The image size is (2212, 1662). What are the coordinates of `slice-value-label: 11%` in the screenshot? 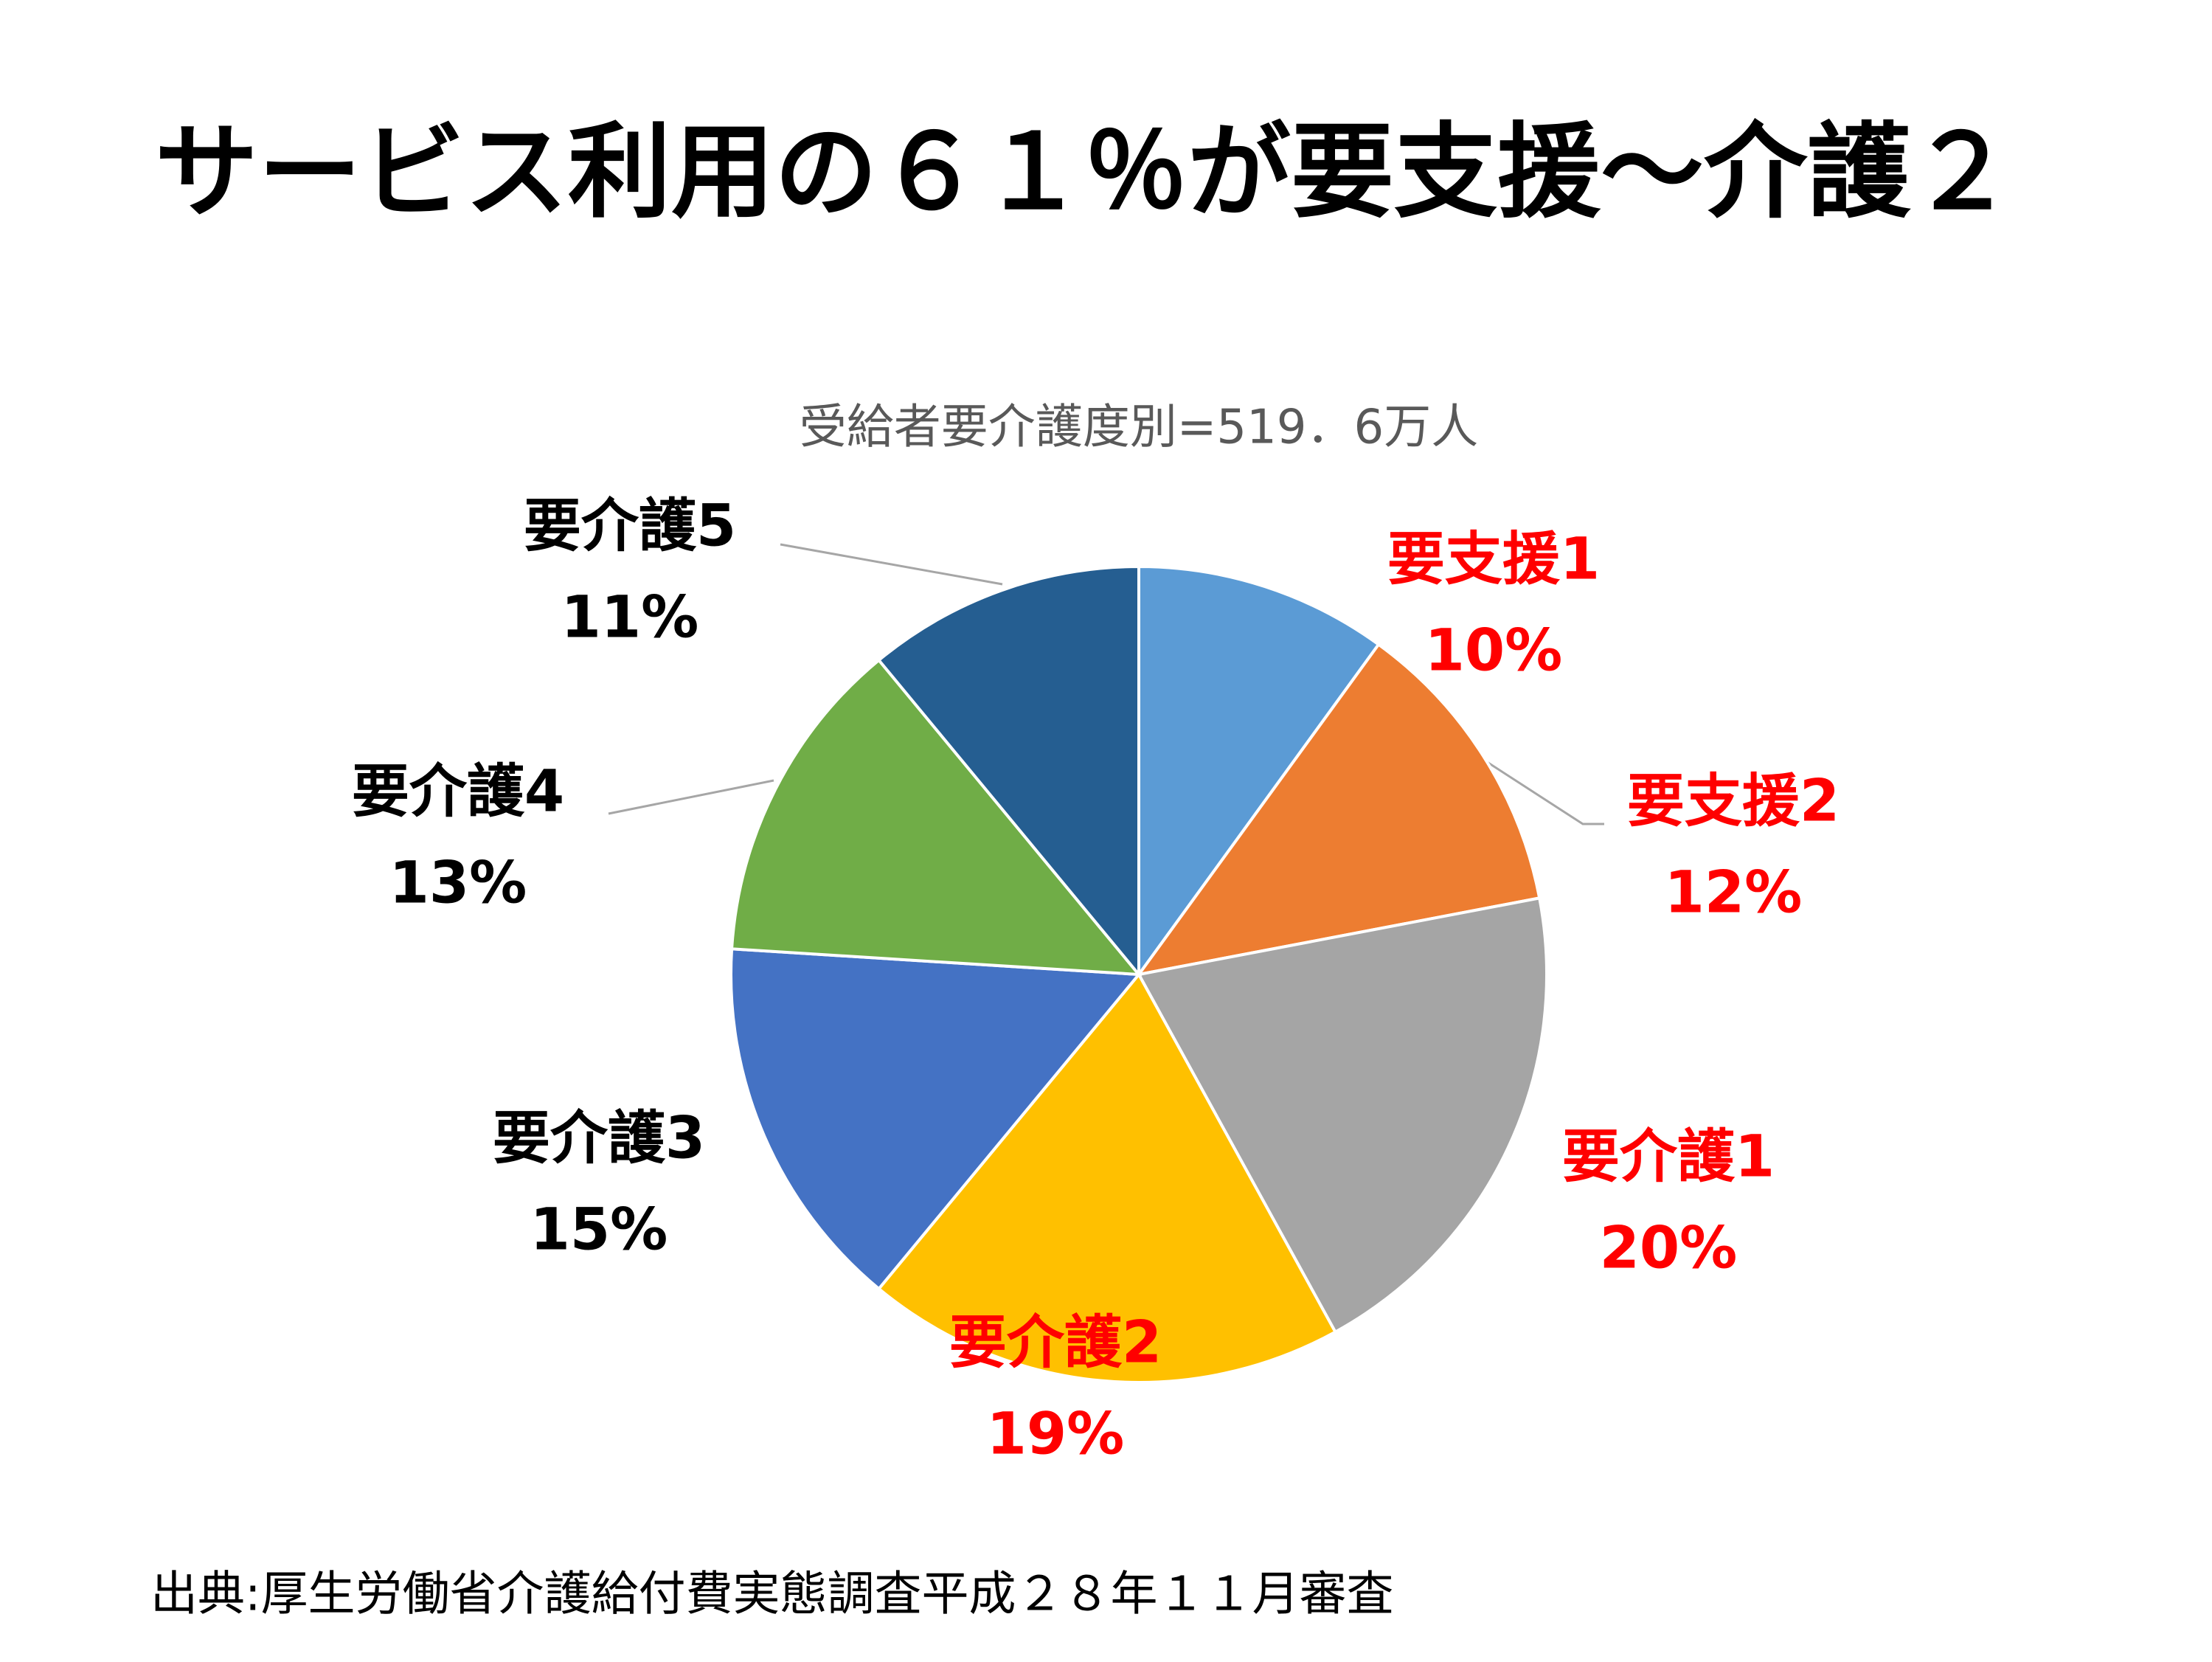 It's located at (630, 617).